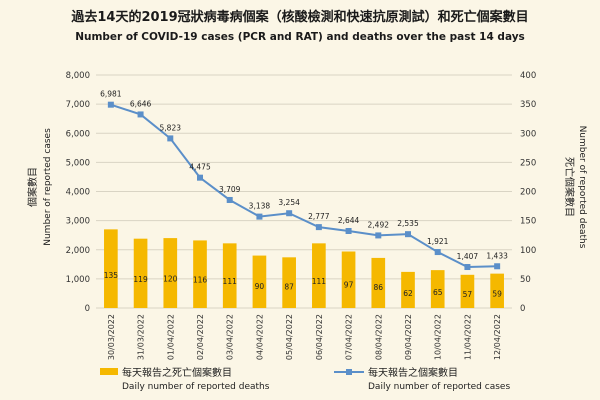 The height and width of the screenshot is (400, 600). Describe the element at coordinates (196, 387) in the screenshot. I see `legend-deaths-label: Daily number of reported deaths` at that location.